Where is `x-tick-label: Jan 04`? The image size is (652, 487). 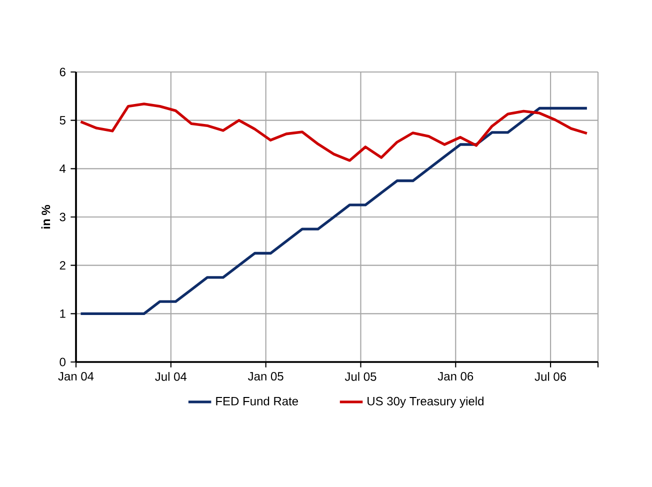
x-tick-label: Jan 04 is located at coordinates (76, 376).